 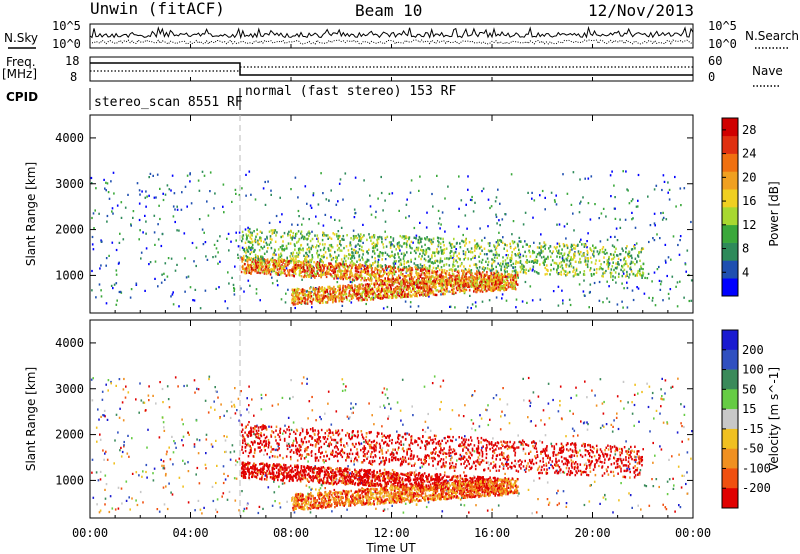 I want to click on y-tick-label: 4000, so click(x=69, y=138).